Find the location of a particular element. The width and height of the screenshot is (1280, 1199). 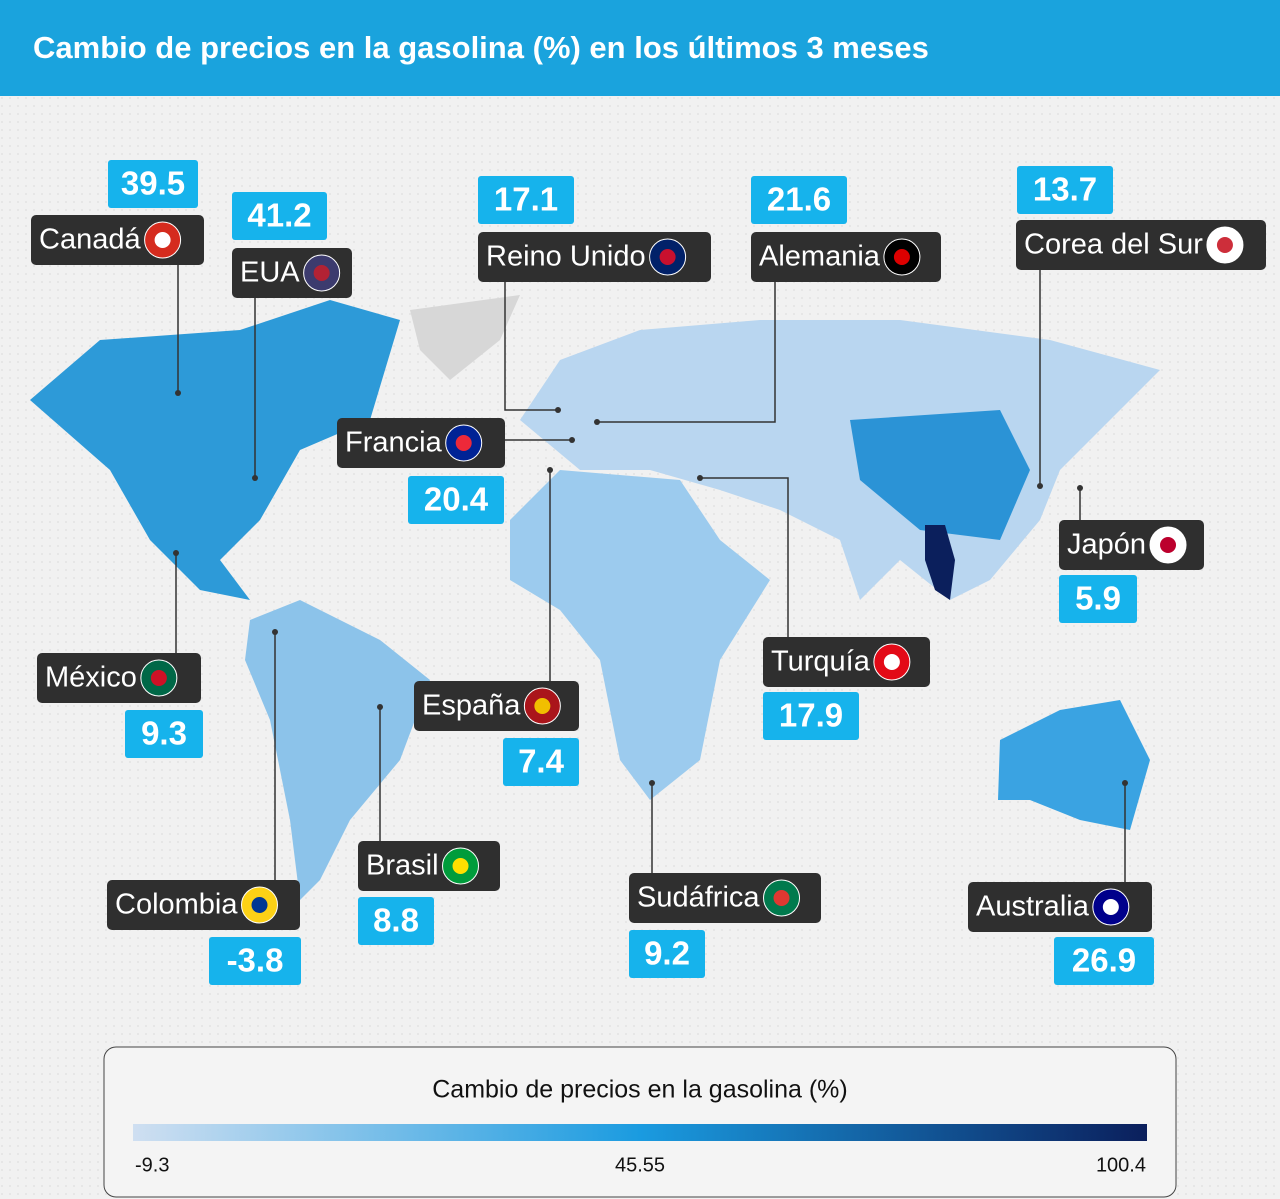

legend-mid: 45.55 is located at coordinates (640, 1165).